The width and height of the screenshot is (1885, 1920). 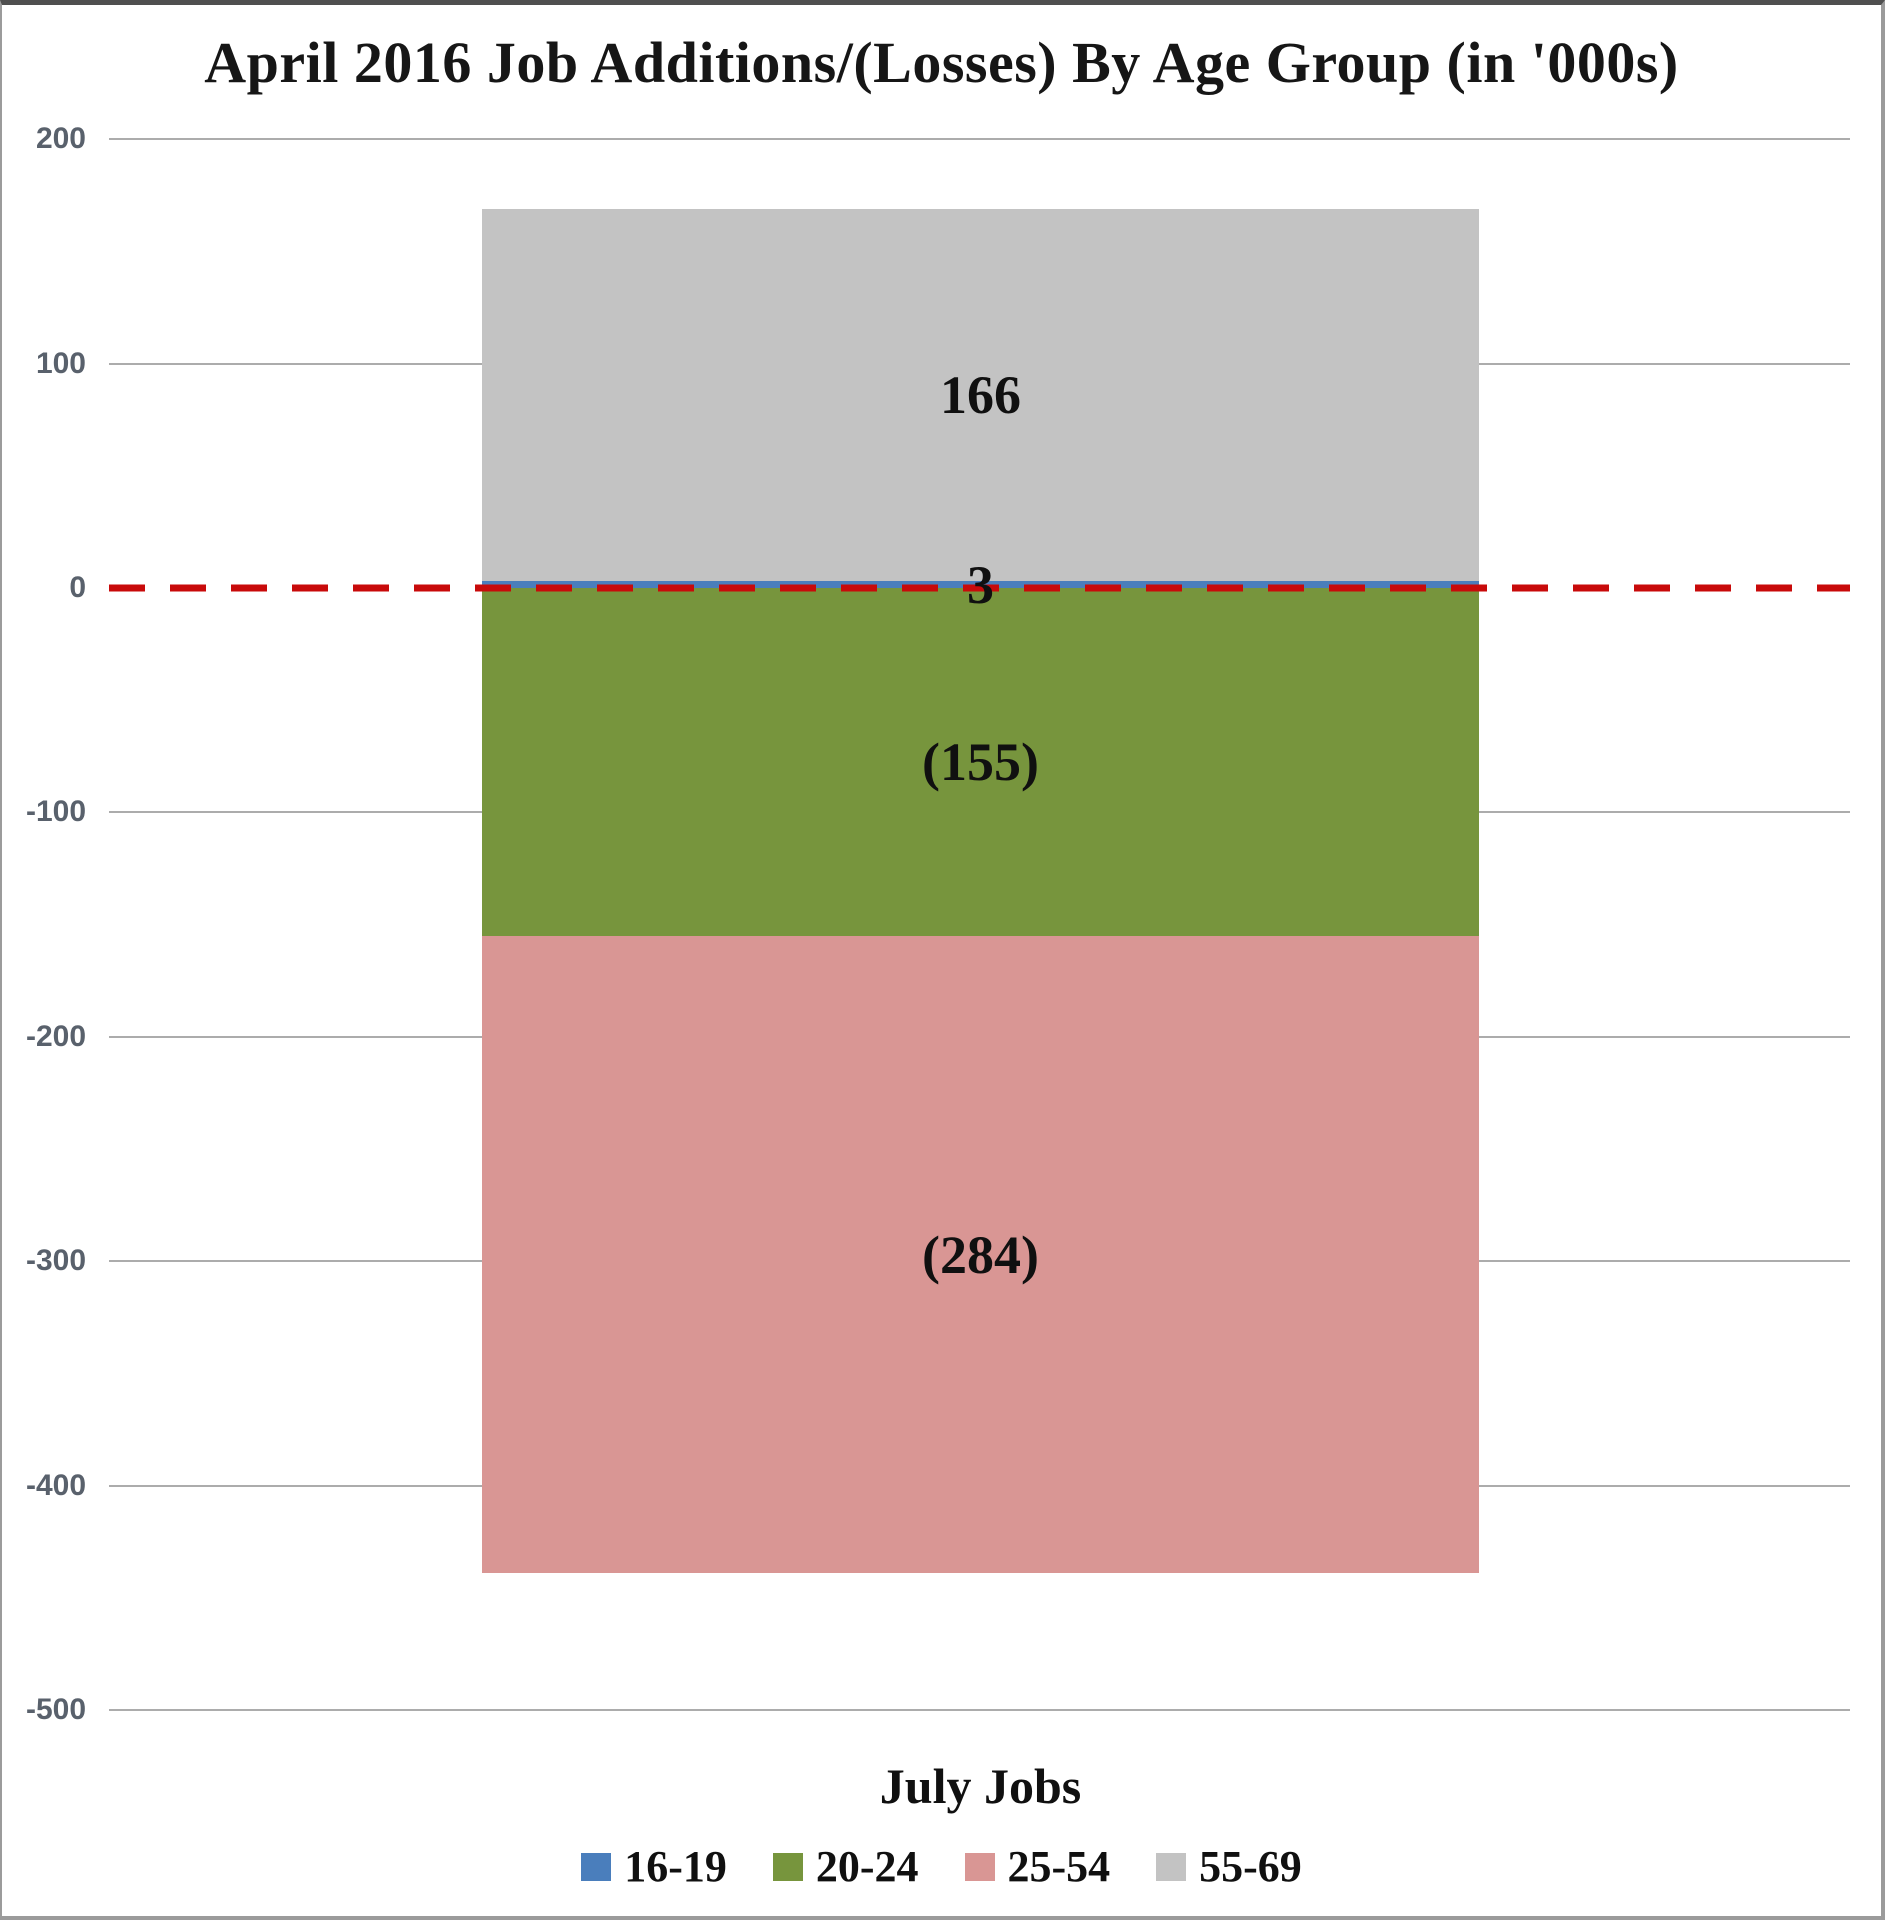 What do you see at coordinates (1059, 1866) in the screenshot?
I see `legend-label: 25-54` at bounding box center [1059, 1866].